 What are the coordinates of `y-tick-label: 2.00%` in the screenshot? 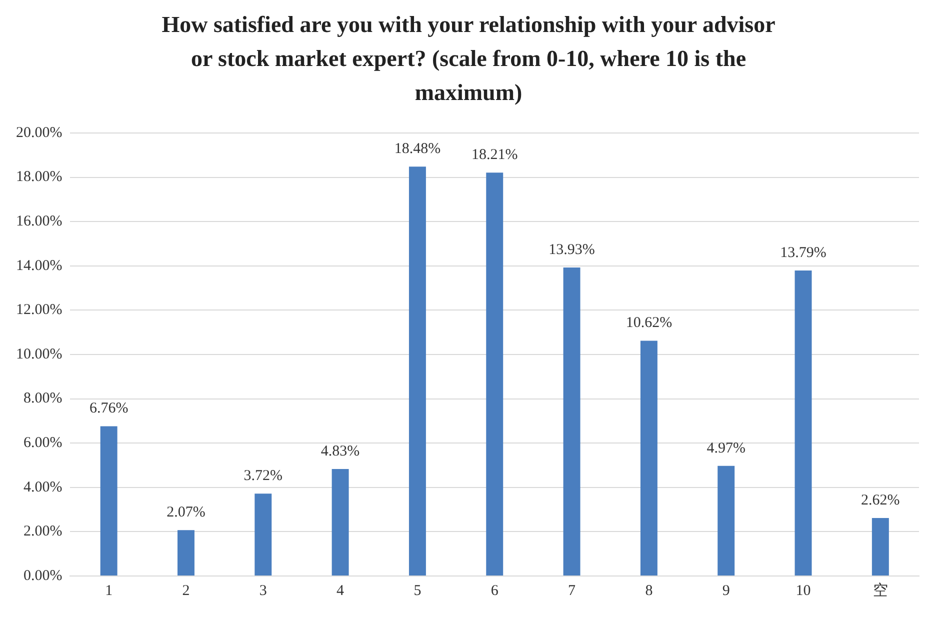 It's located at (42, 532).